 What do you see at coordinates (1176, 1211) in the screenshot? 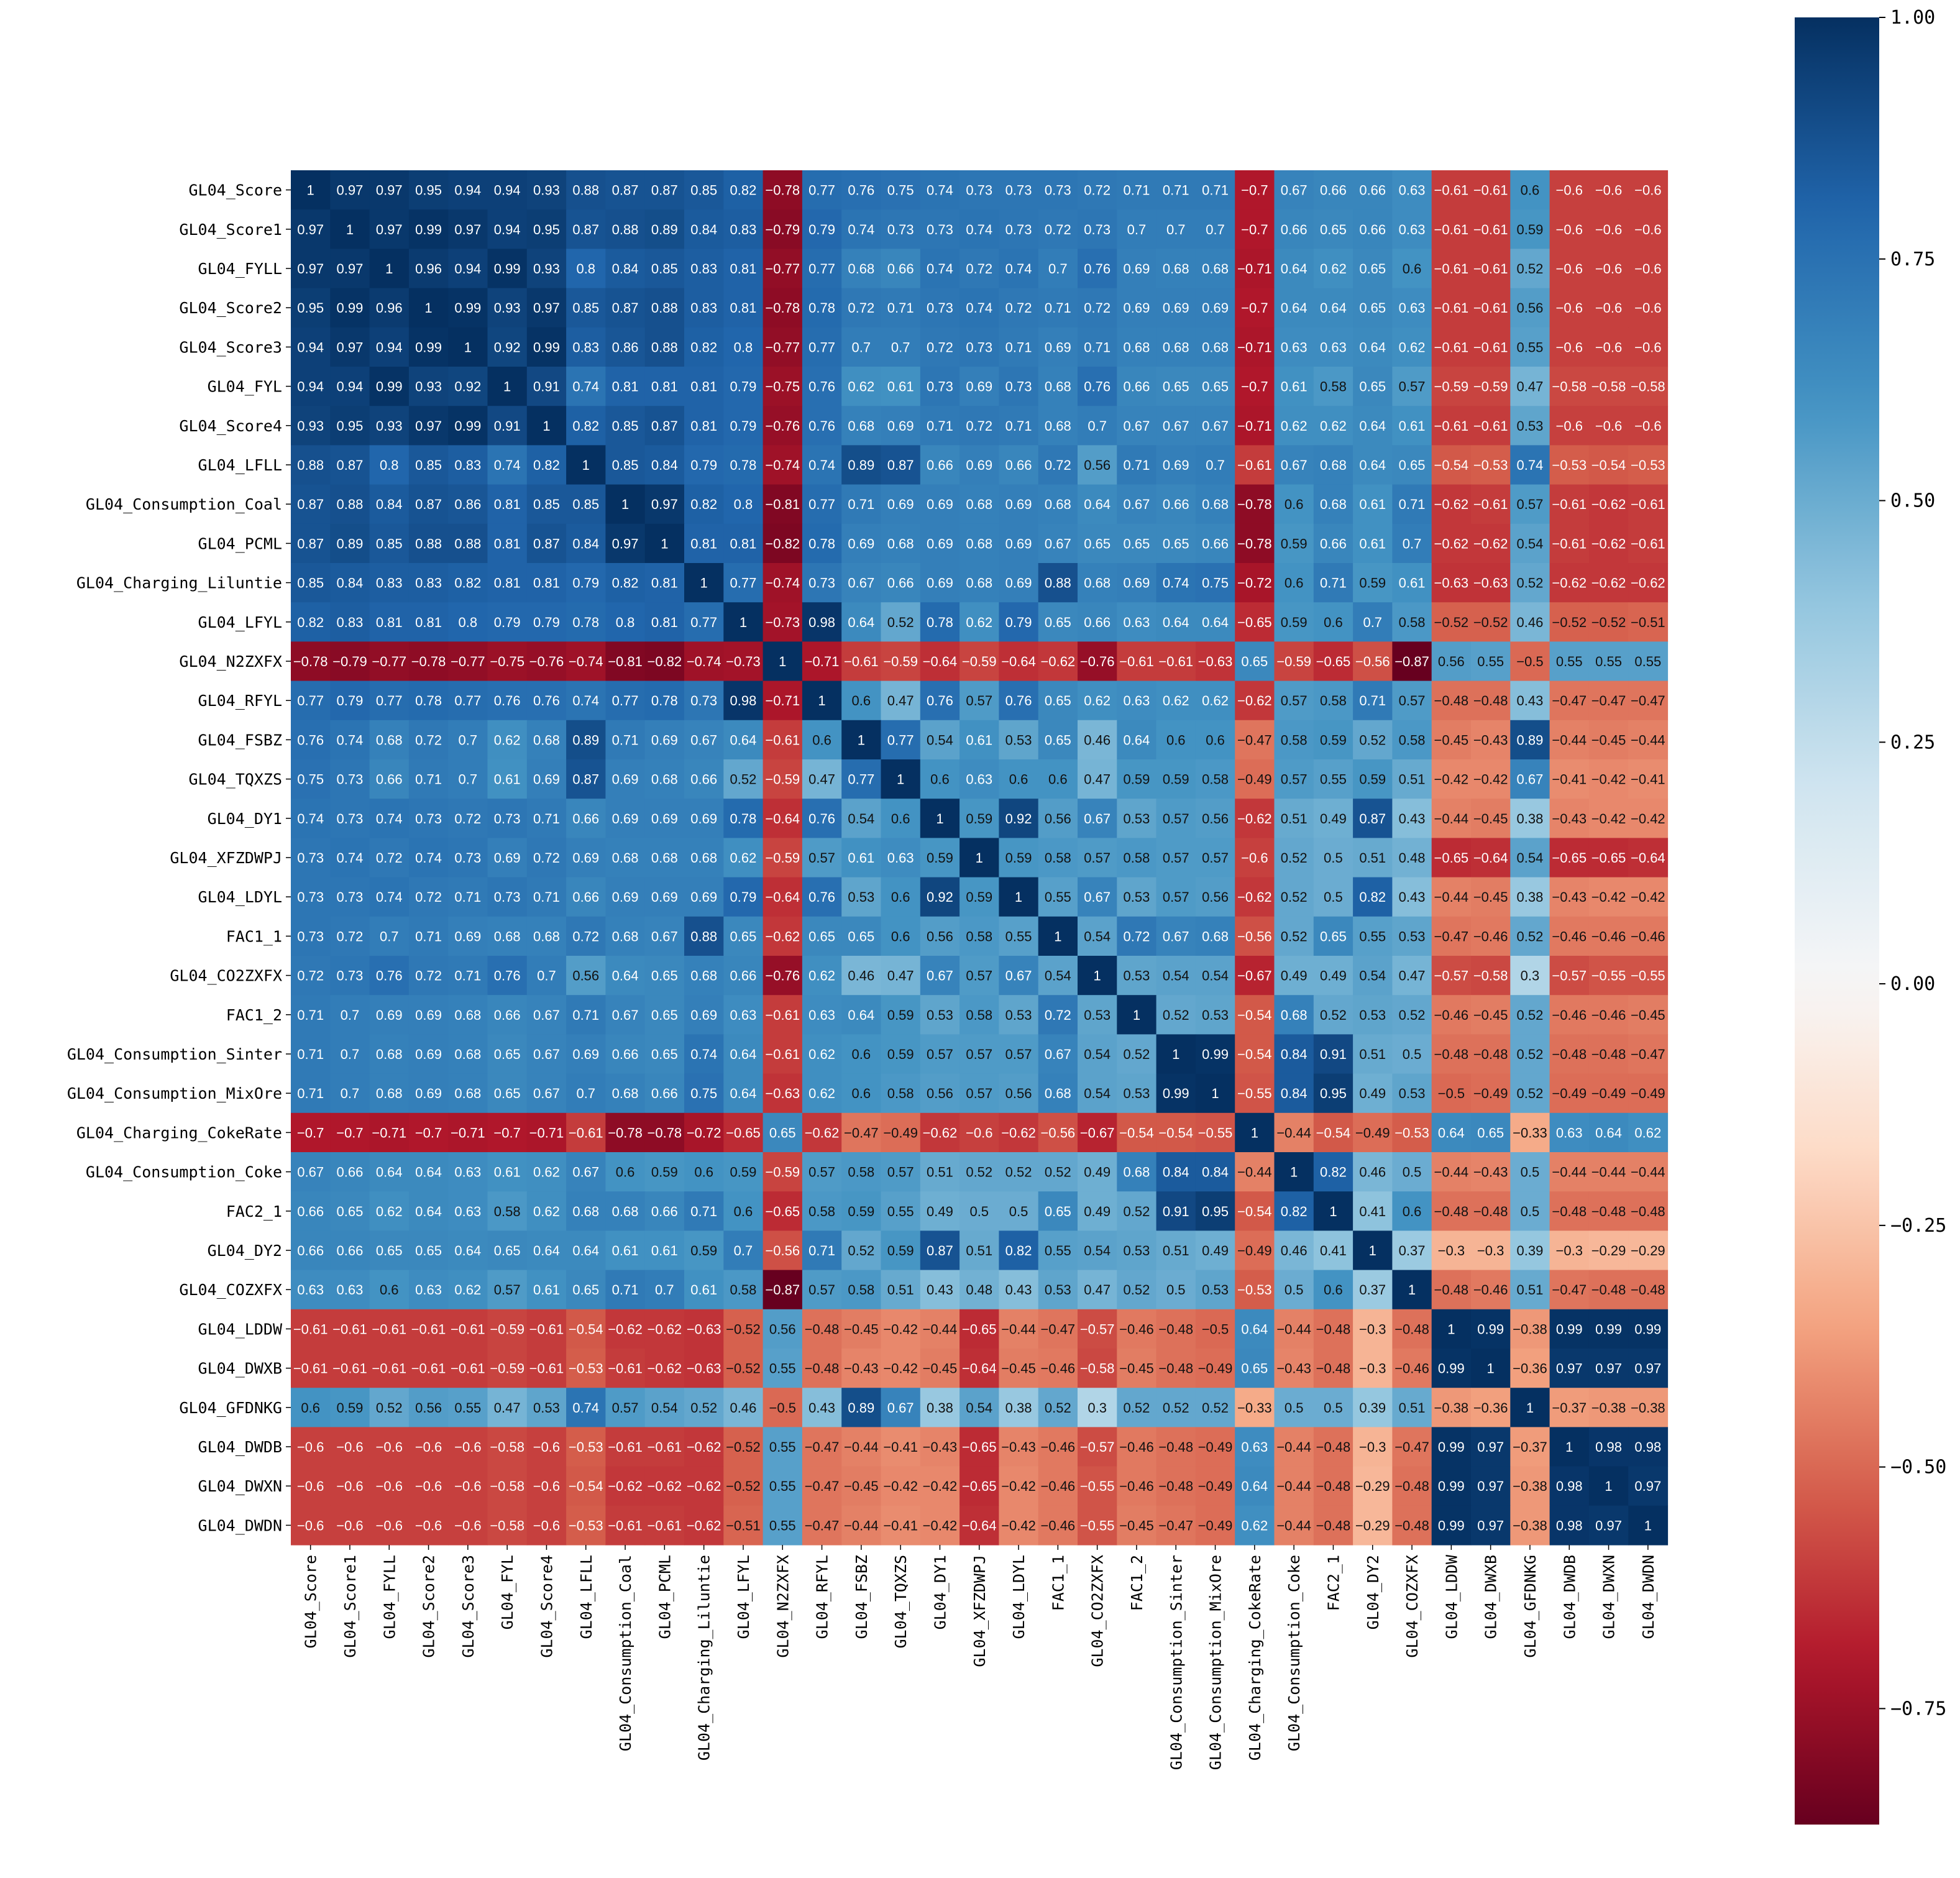
I see `cell-value-label: 0.91` at bounding box center [1176, 1211].